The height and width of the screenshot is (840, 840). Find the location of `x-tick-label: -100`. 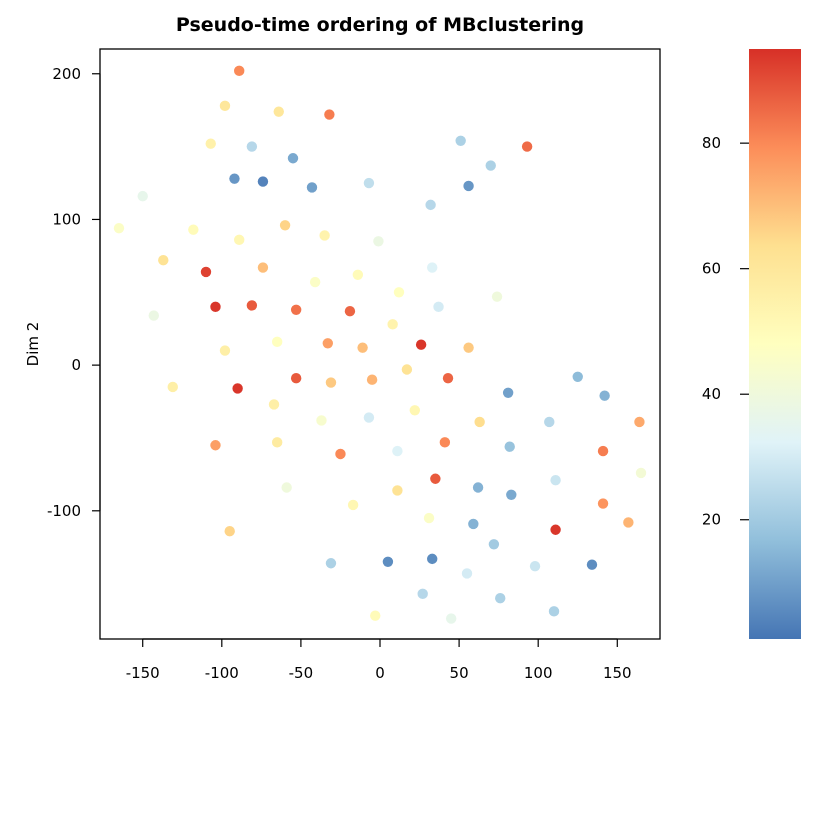

x-tick-label: -100 is located at coordinates (222, 673).